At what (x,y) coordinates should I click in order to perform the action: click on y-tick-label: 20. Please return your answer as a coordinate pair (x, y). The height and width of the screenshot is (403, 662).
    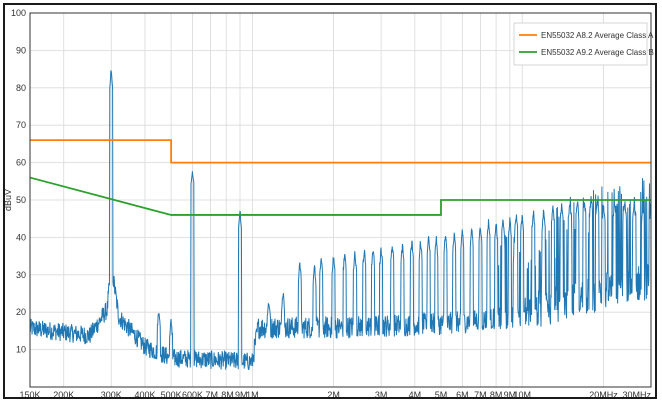
    Looking at the image, I should click on (21, 312).